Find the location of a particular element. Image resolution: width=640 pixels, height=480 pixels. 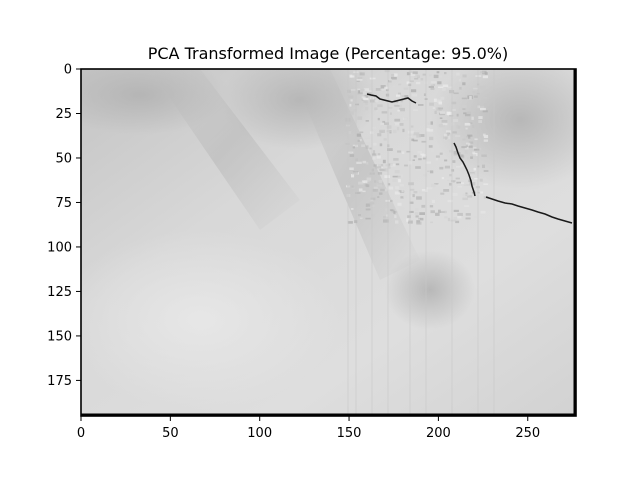

x-tick-label: 250 is located at coordinates (527, 433).